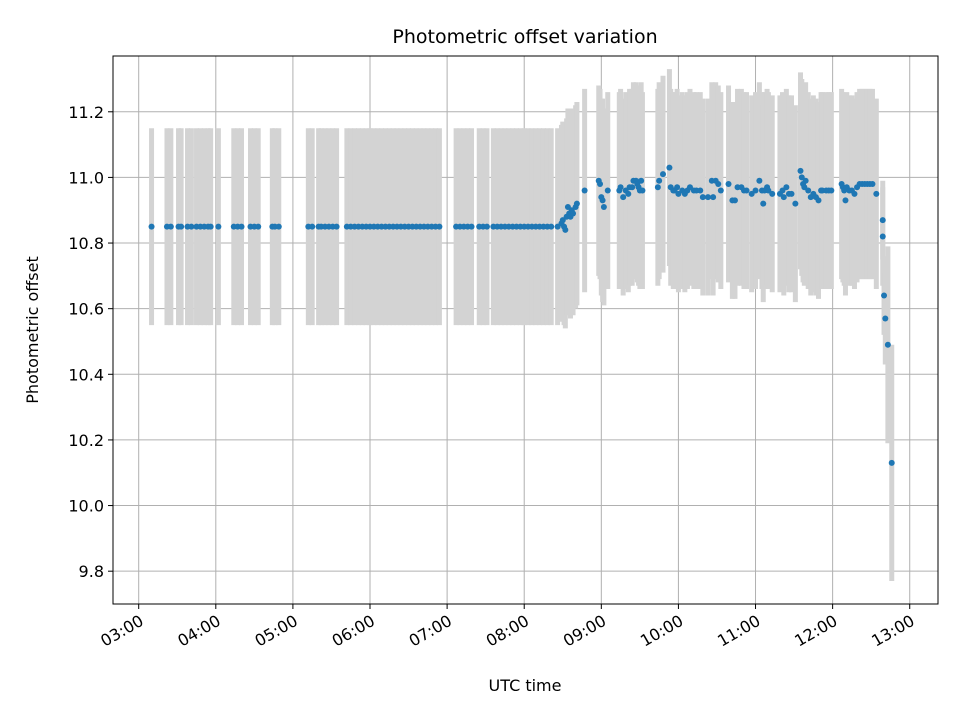 The image size is (960, 720). Describe the element at coordinates (86, 177) in the screenshot. I see `y-tick-label: 11.0` at that location.